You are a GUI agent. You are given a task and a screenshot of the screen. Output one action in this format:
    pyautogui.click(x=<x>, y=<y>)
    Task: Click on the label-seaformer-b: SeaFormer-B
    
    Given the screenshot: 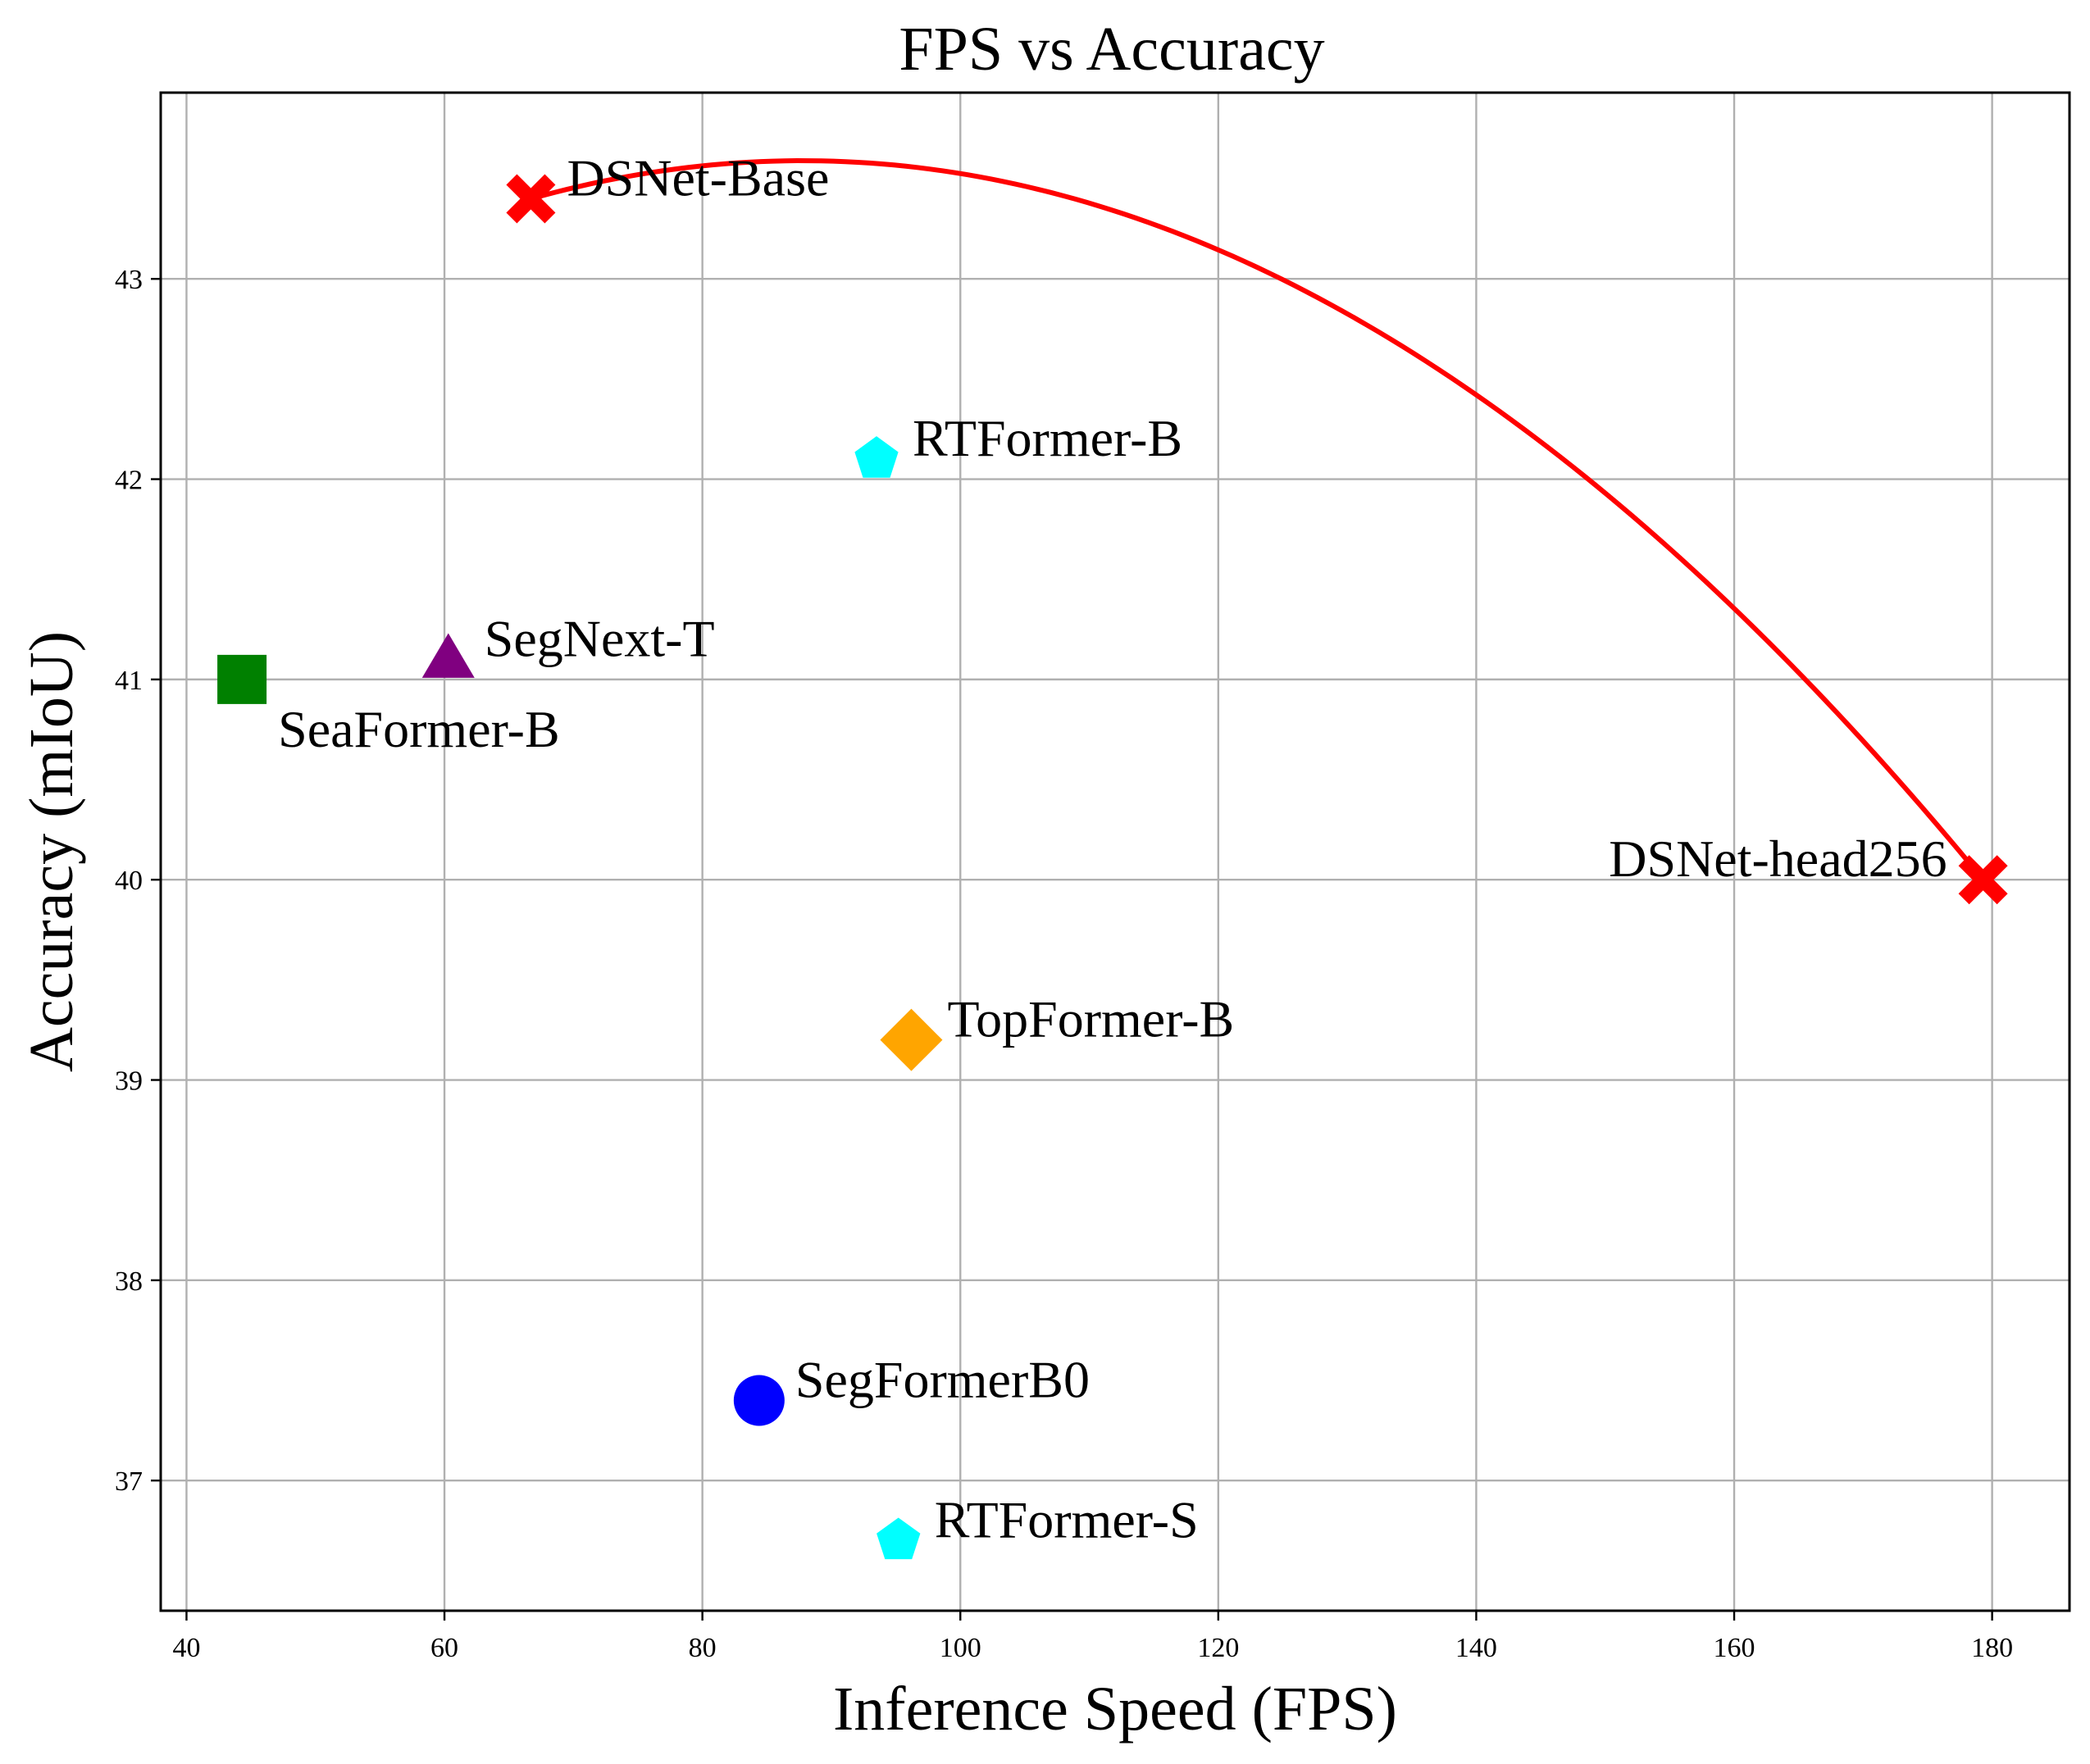 What is the action you would take?
    pyautogui.click(x=419, y=729)
    